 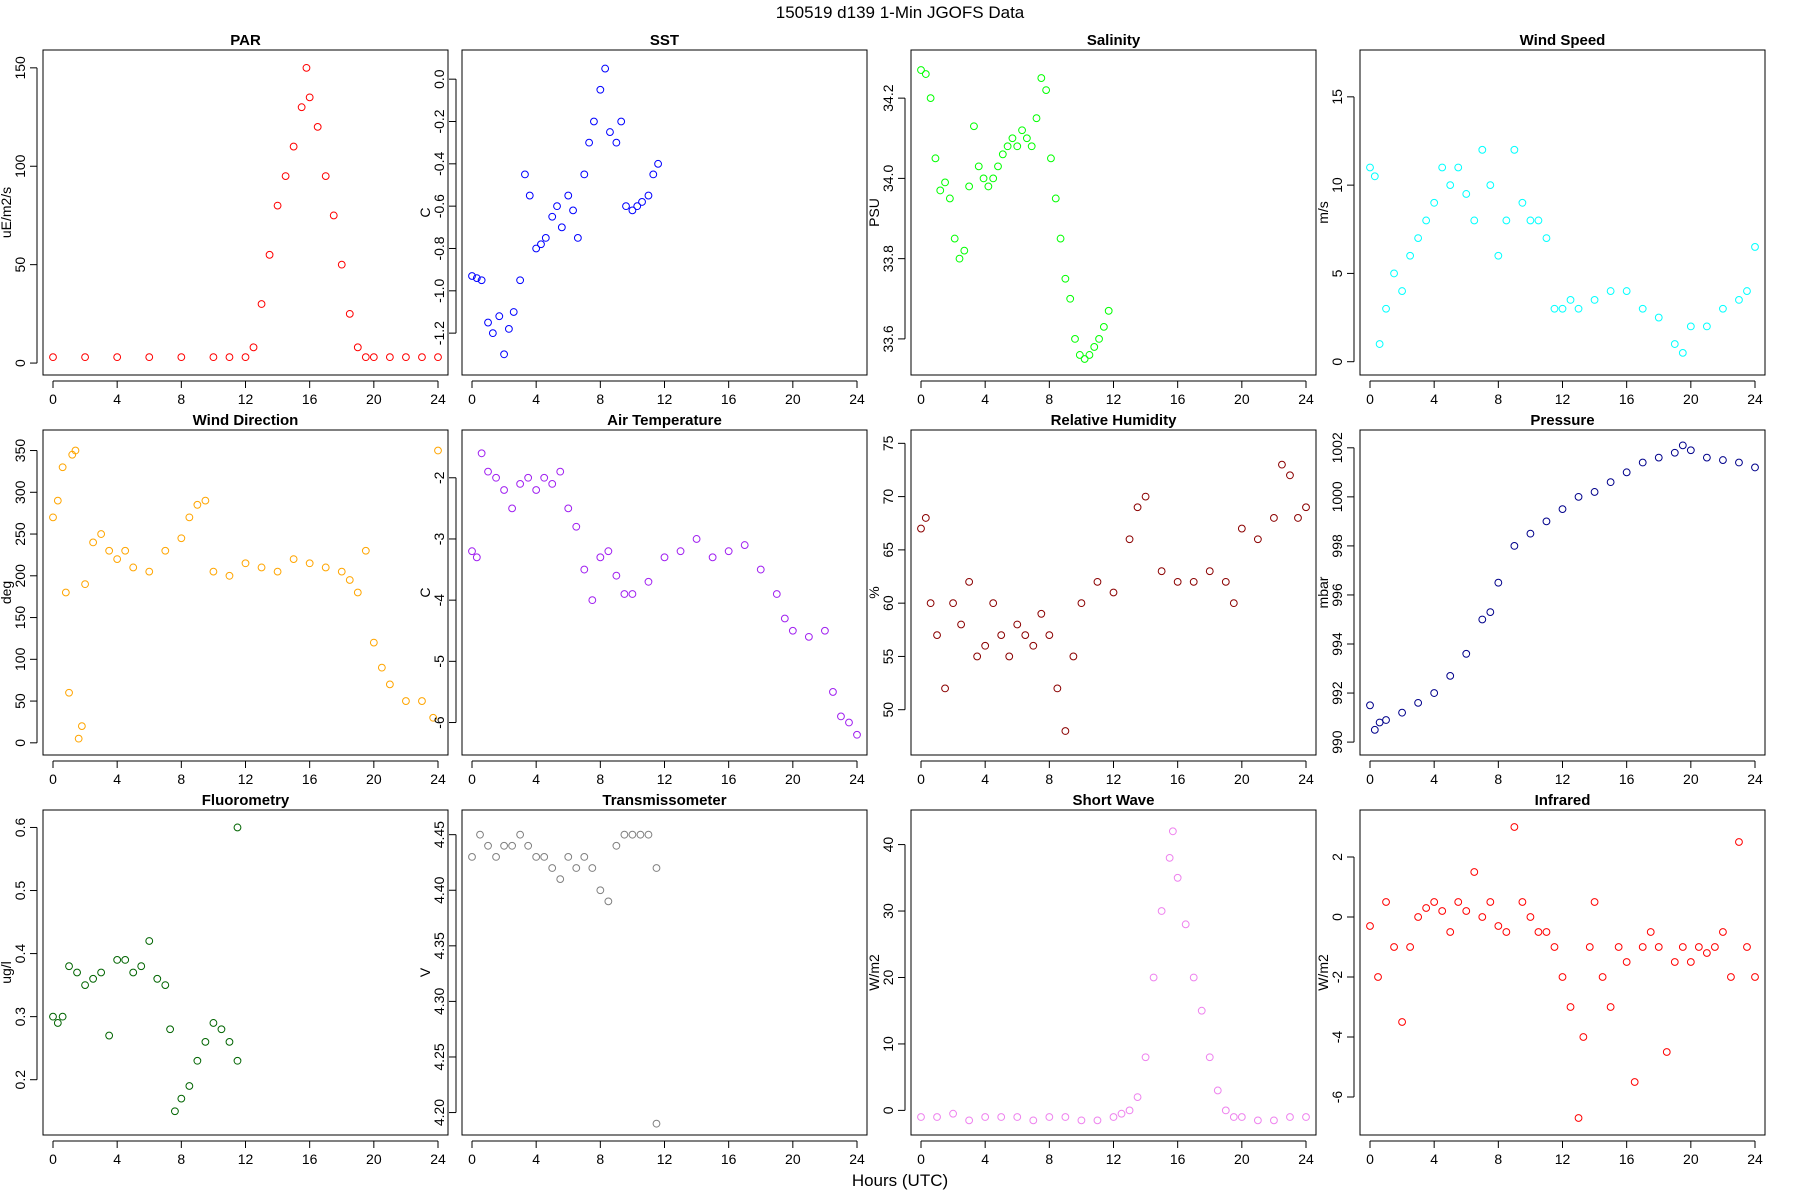 I want to click on y-tick-label: 34.0, so click(x=888, y=178).